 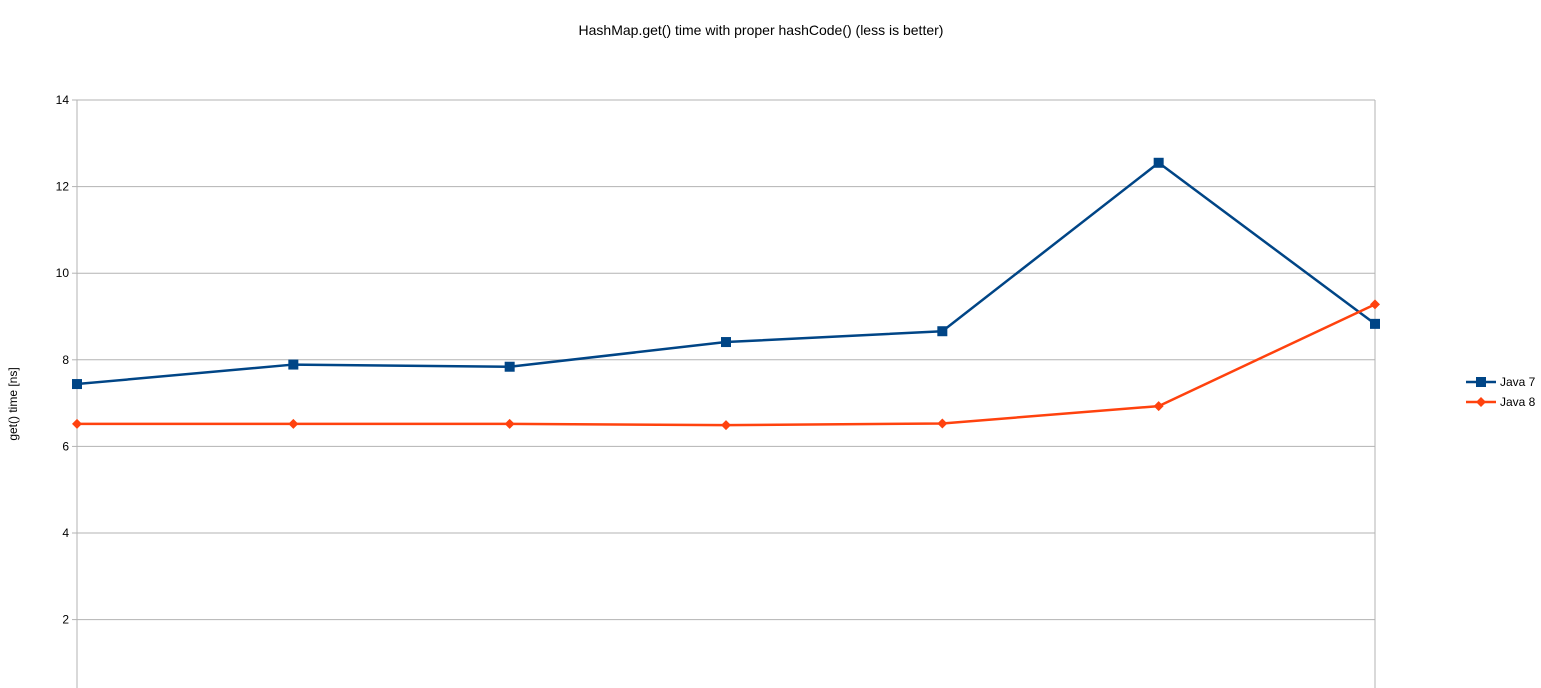 What do you see at coordinates (65, 446) in the screenshot?
I see `y-tick-label-6: 6` at bounding box center [65, 446].